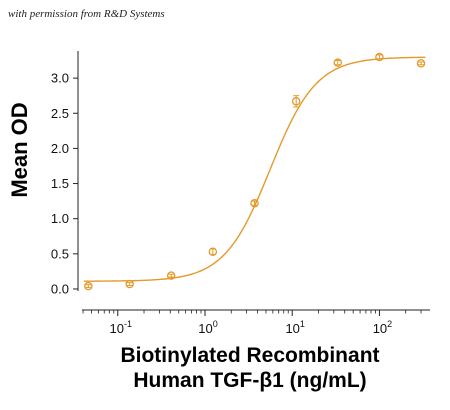  I want to click on y-tick-label: 0.5, so click(60, 253).